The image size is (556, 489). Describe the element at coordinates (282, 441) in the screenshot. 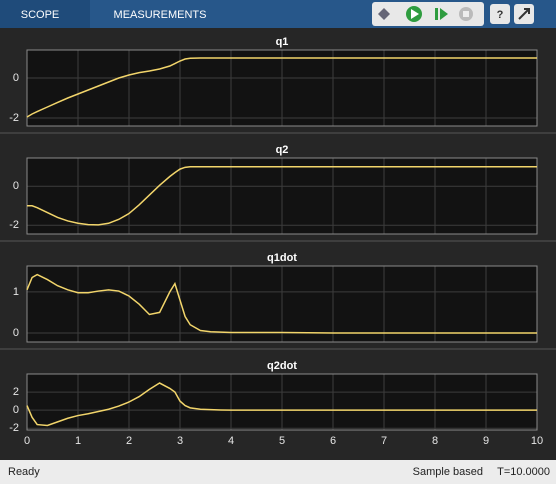

I see `x-tick-label: 5` at that location.